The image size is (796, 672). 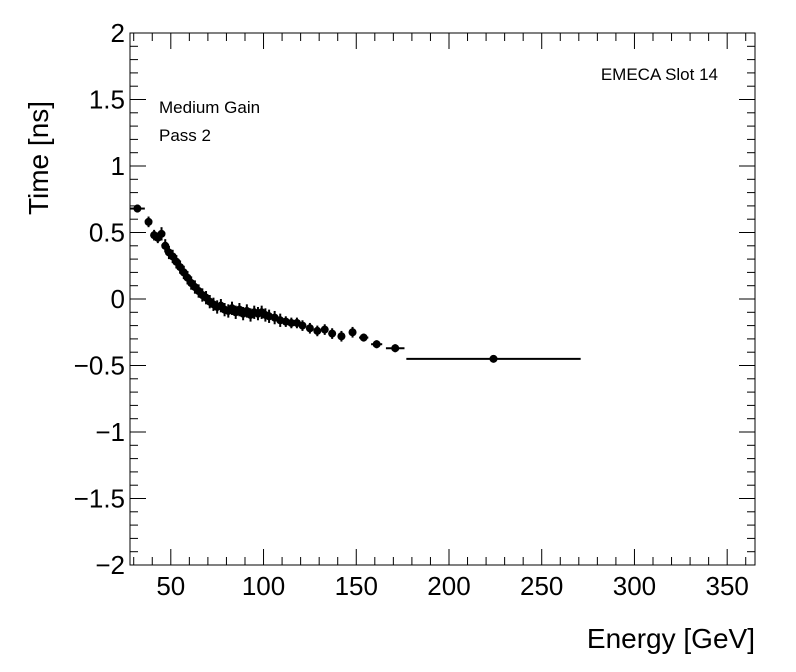 I want to click on y-tick-label: −2, so click(x=110, y=565).